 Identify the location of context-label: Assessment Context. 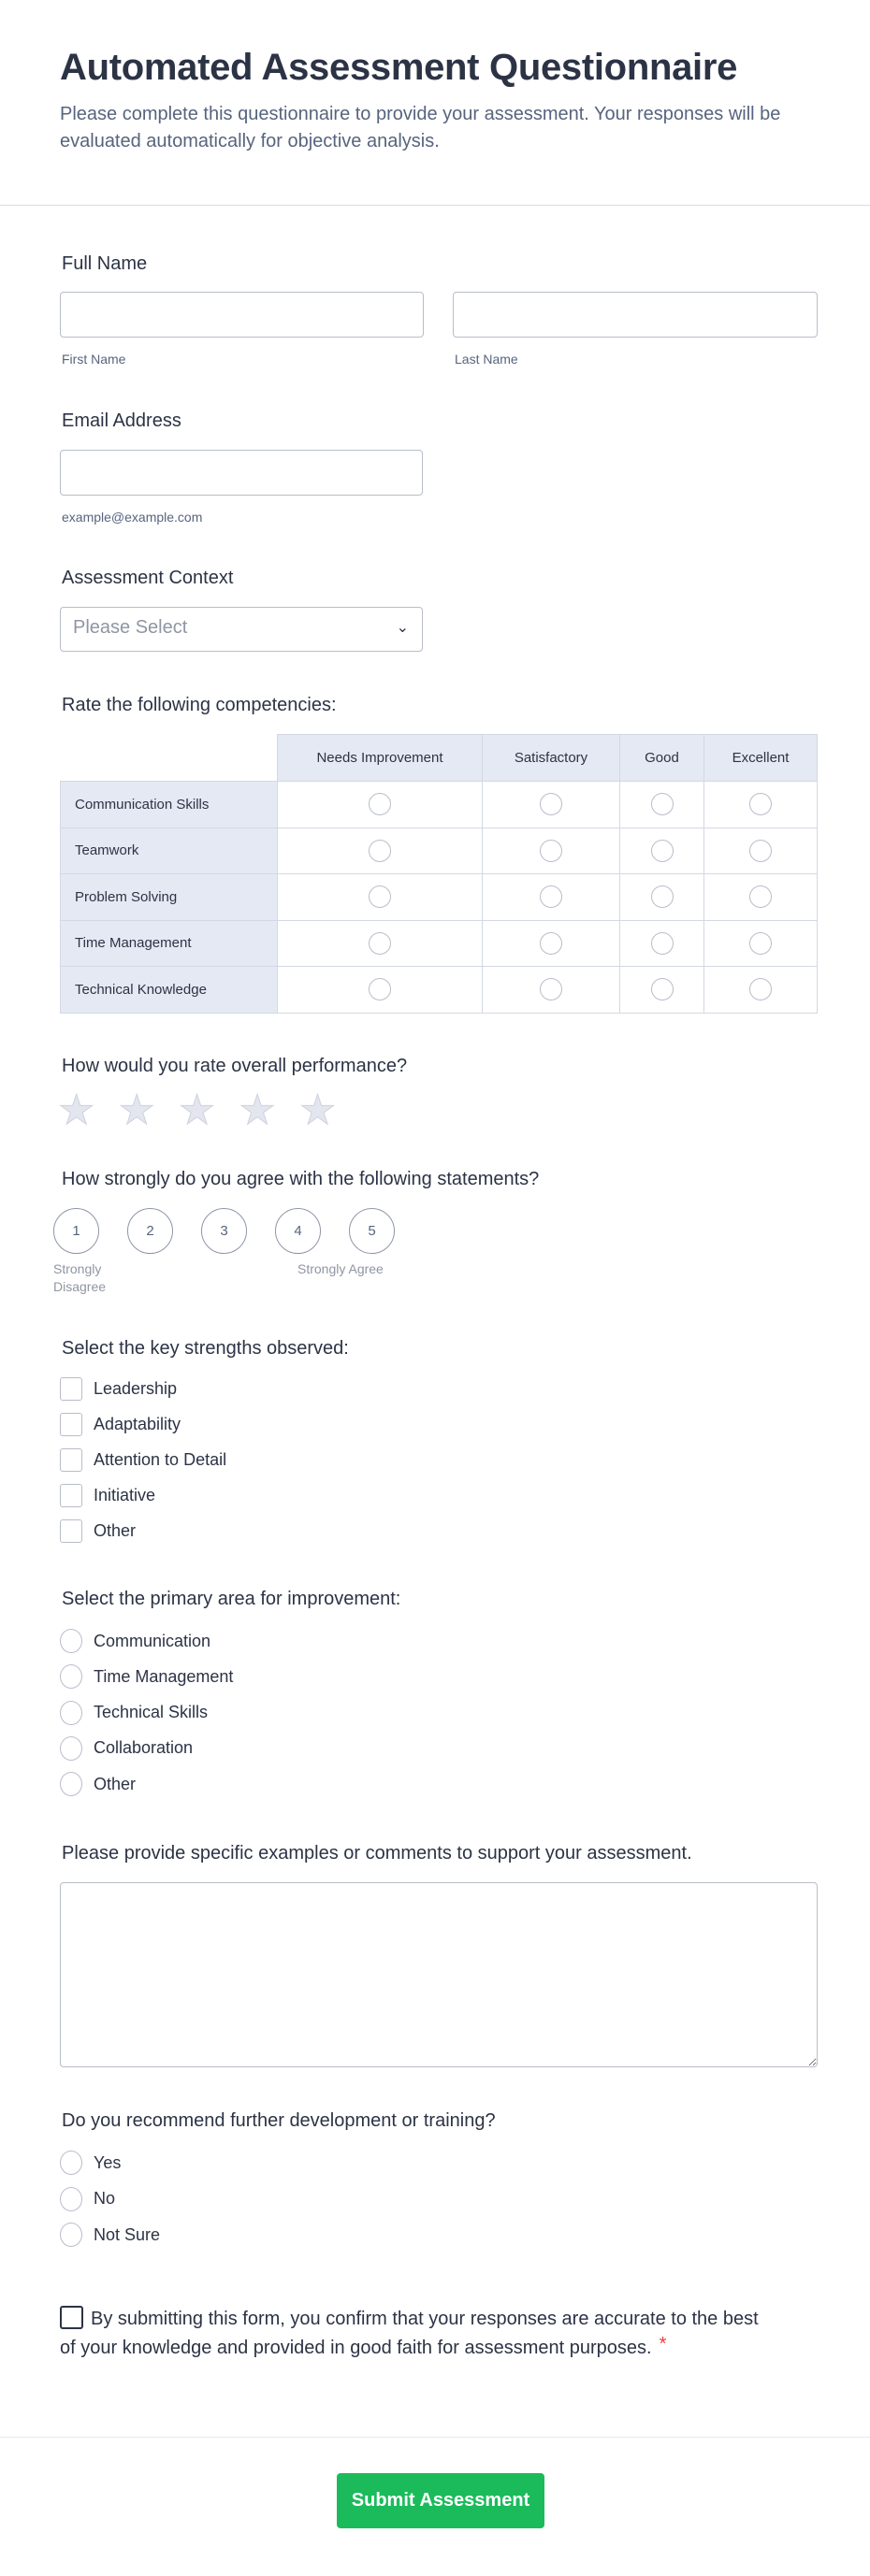
(148, 578).